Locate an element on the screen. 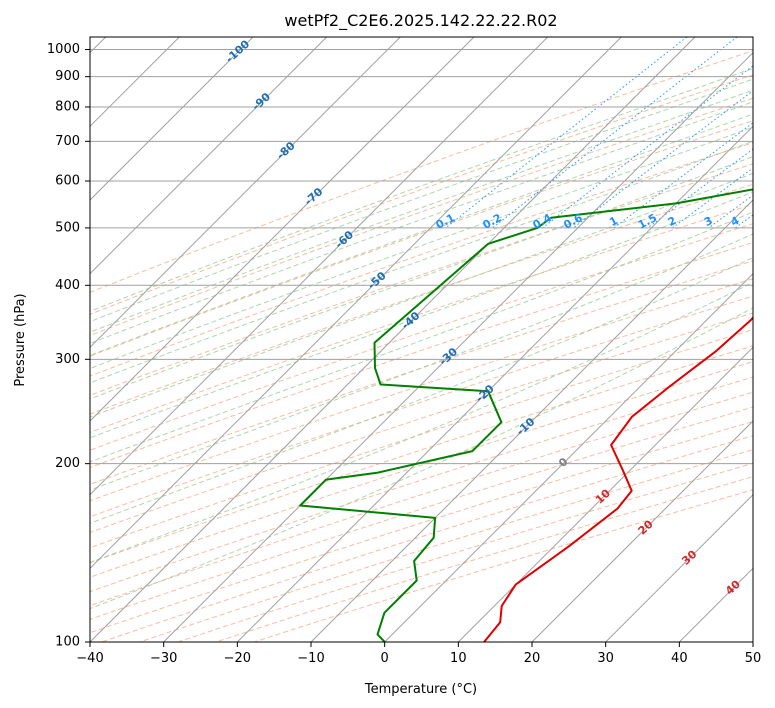  x-tick-label: −20 is located at coordinates (237, 658).